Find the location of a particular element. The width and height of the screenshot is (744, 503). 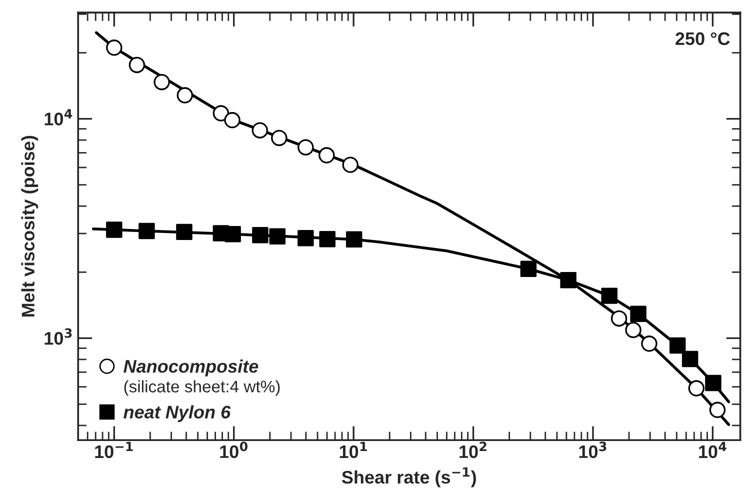

legend-label: Nanocomposite is located at coordinates (191, 368).